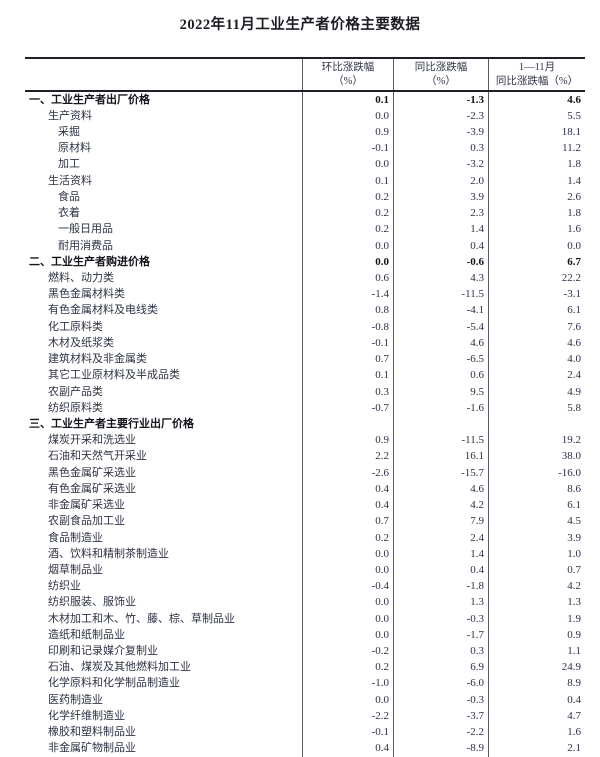 This screenshot has width=600, height=757. I want to click on row-value: -5.4, so click(440, 327).